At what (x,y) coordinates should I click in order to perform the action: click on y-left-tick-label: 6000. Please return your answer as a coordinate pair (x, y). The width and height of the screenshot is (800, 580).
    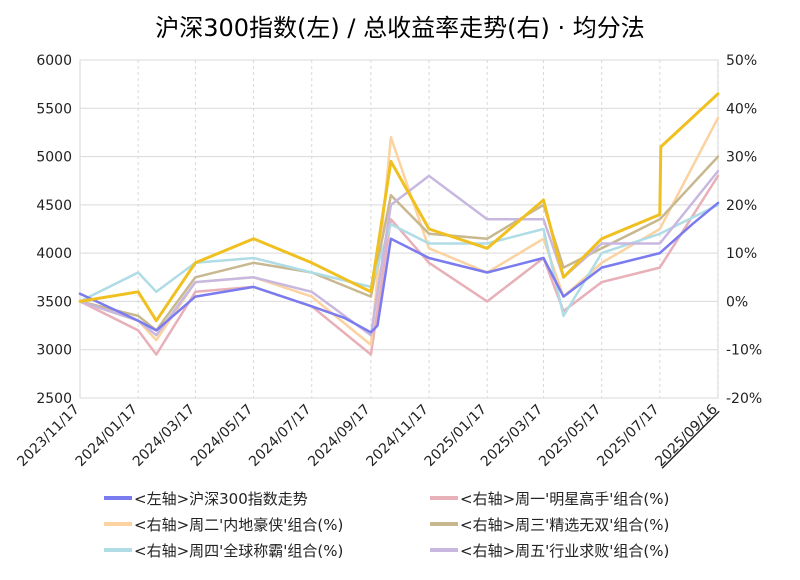
    Looking at the image, I should click on (54, 61).